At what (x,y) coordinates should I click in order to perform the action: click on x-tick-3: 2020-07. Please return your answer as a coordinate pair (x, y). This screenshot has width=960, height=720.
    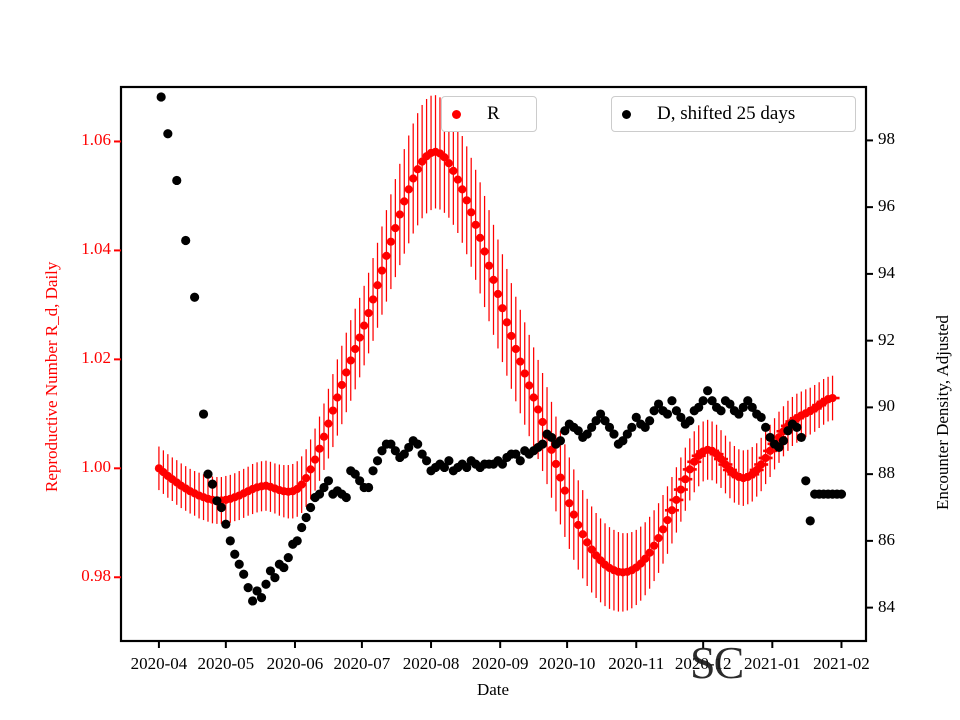
    Looking at the image, I should click on (362, 663).